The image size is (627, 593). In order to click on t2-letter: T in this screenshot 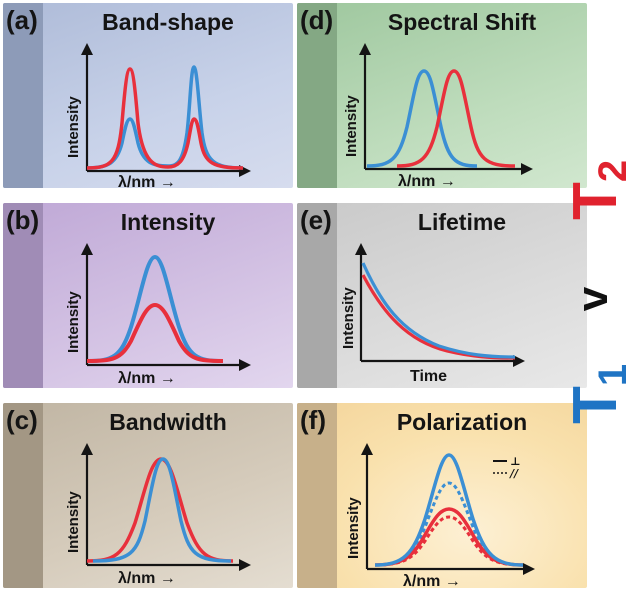, I will do `click(594, 201)`.